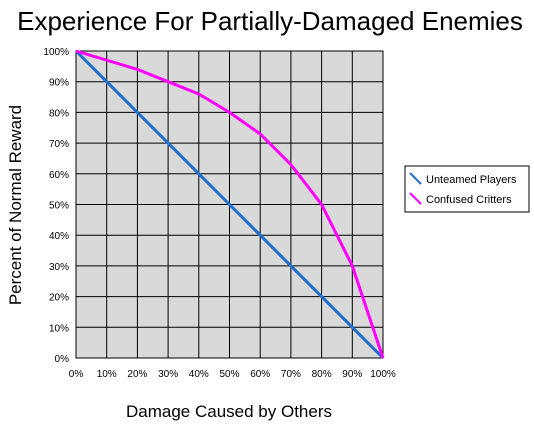  I want to click on x-tick-label: 90%, so click(352, 374).